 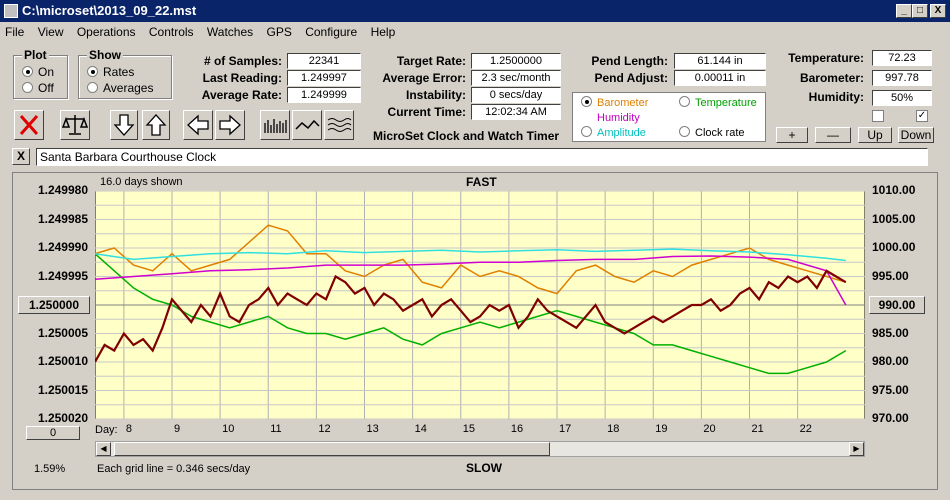 What do you see at coordinates (110, 72) in the screenshot?
I see `show-rates-radio: Rates` at bounding box center [110, 72].